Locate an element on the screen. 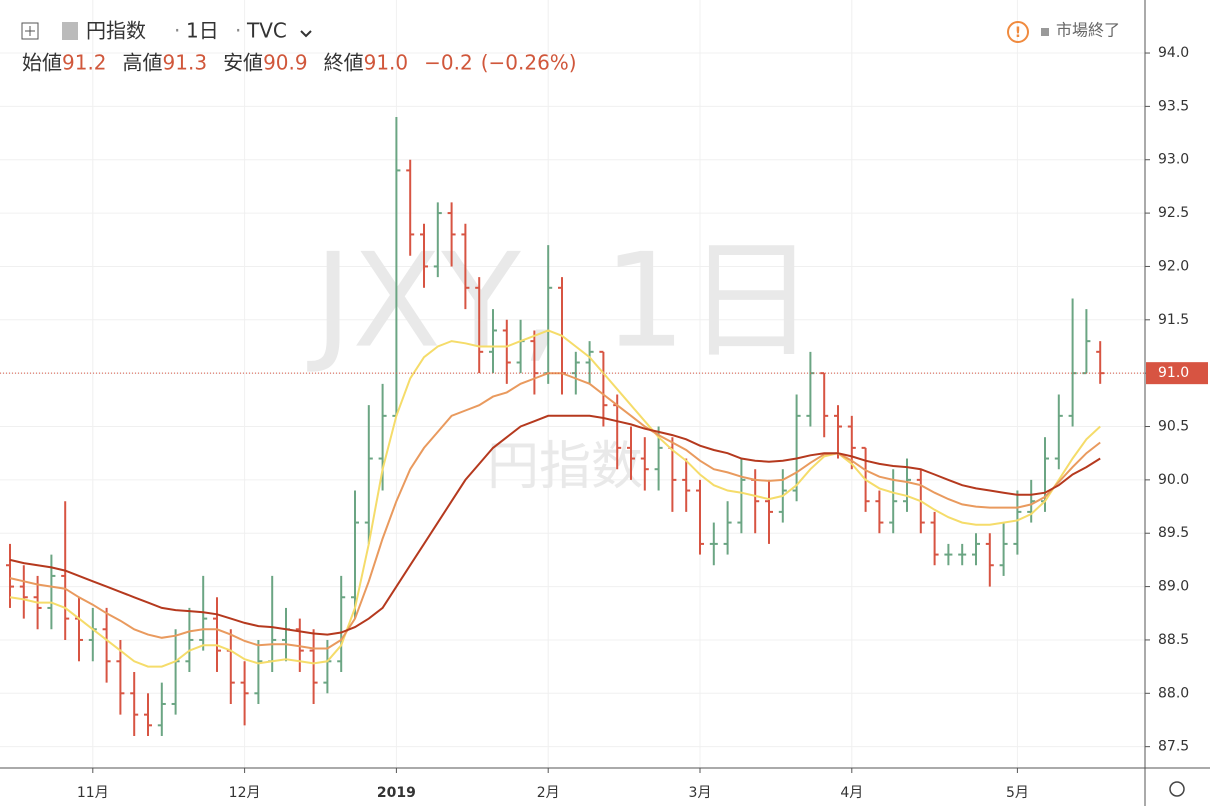 This screenshot has width=1210, height=806. status-icon is located at coordinates (1018, 32).